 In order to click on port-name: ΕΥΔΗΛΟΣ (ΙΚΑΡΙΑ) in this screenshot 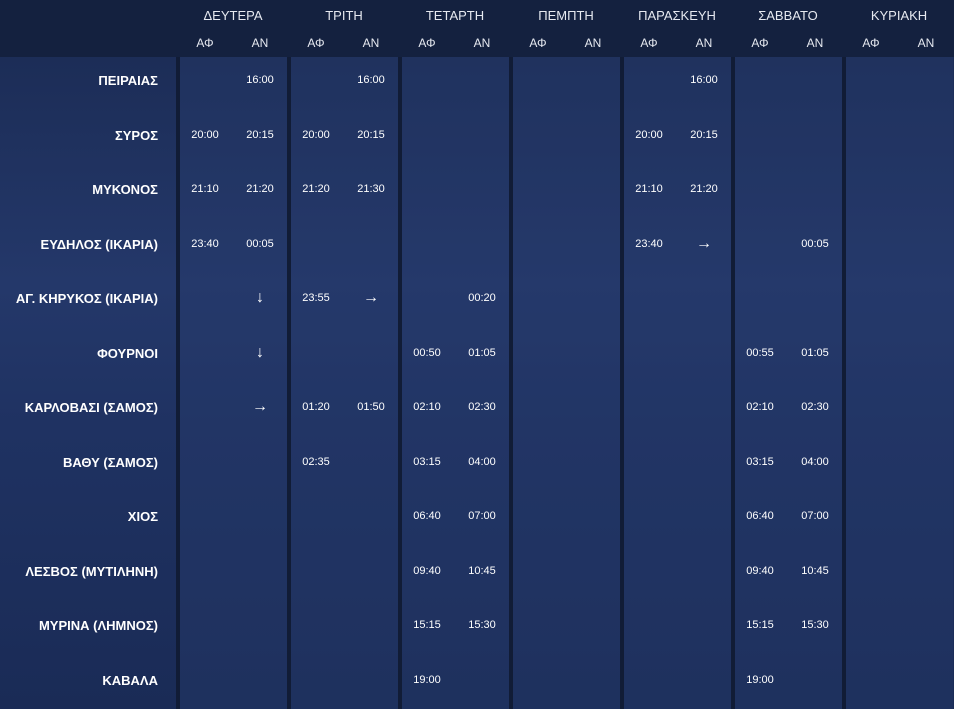, I will do `click(99, 244)`.